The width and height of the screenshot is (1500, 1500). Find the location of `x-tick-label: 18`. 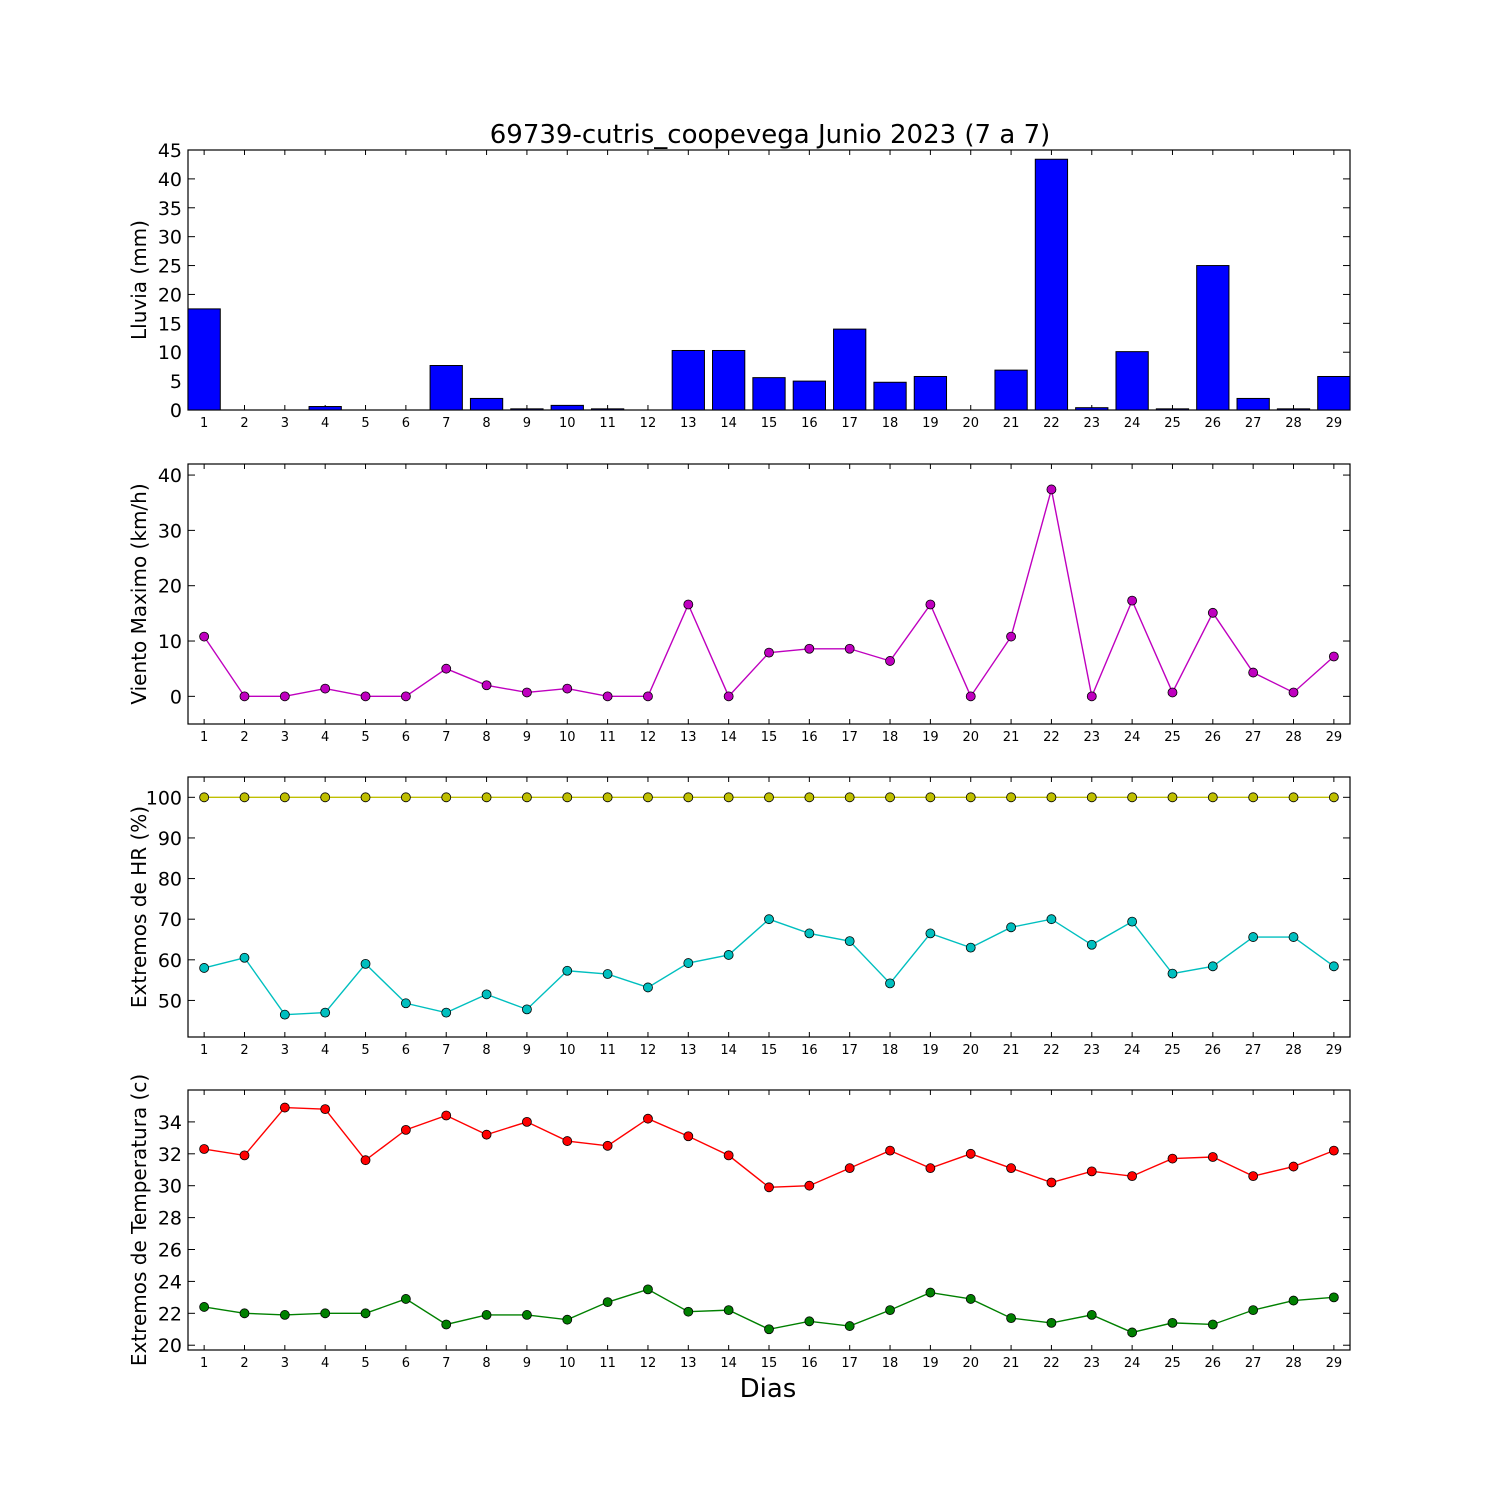

x-tick-label: 18 is located at coordinates (890, 423).